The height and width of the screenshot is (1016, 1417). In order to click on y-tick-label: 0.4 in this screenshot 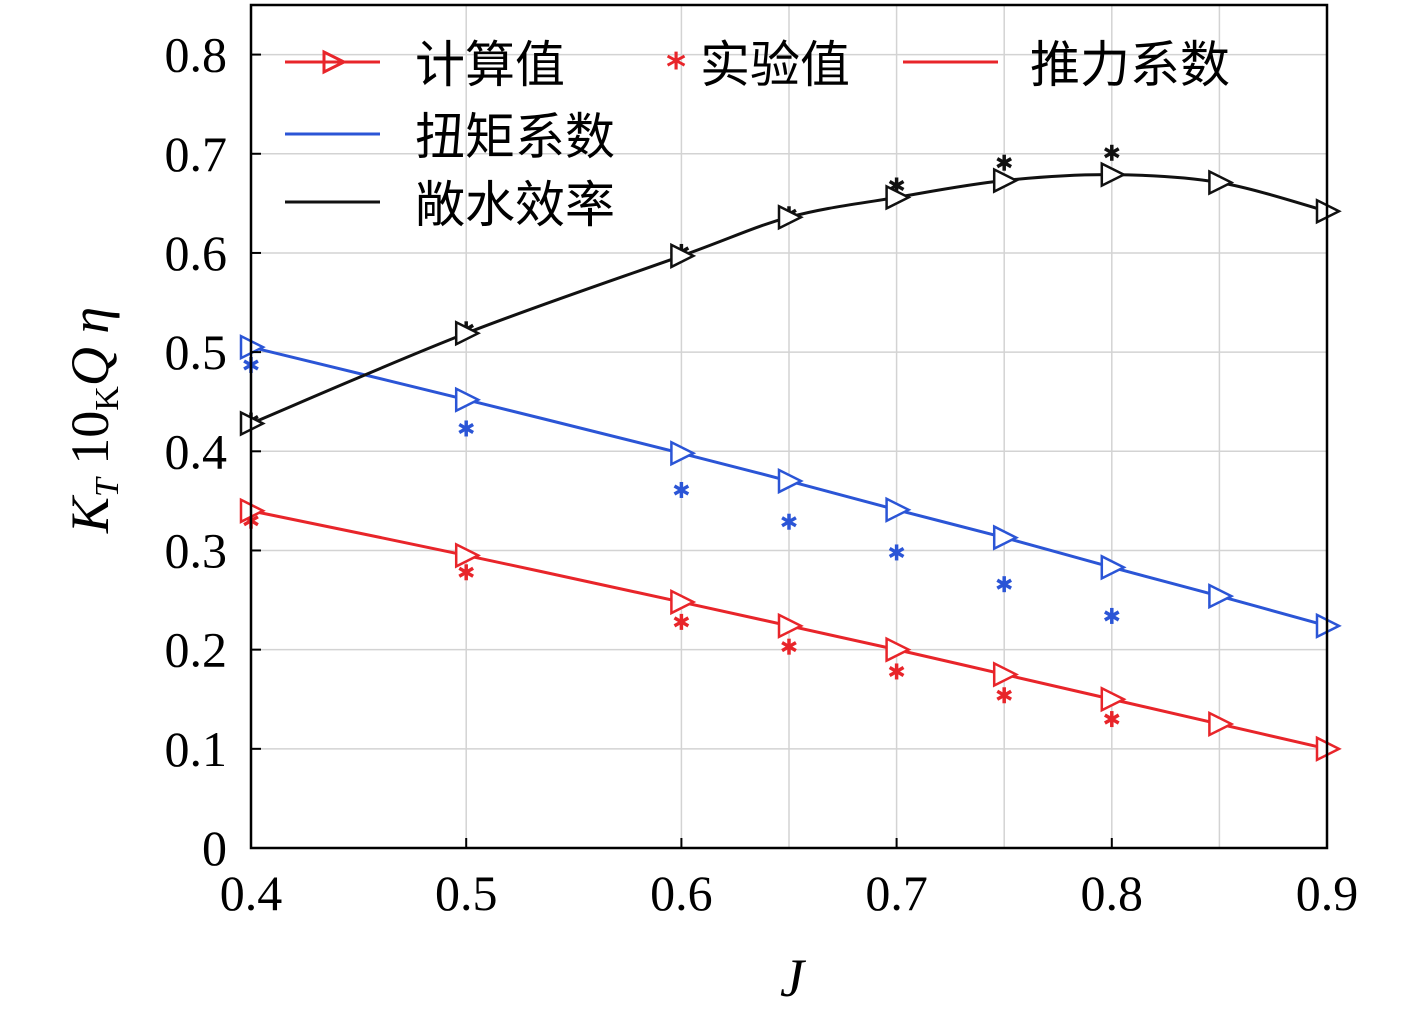, I will do `click(196, 451)`.